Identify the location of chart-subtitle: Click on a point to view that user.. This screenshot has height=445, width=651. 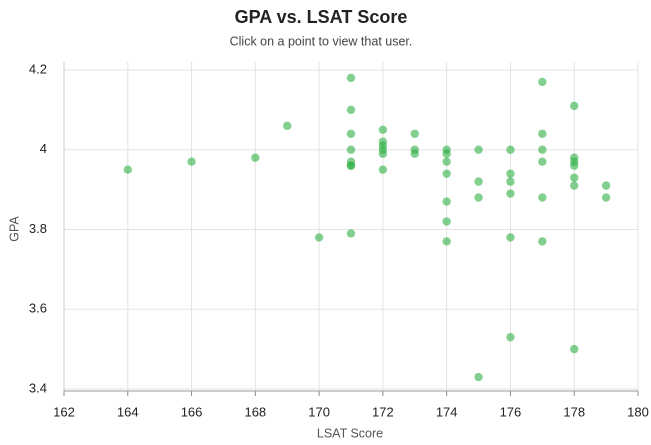
(321, 41).